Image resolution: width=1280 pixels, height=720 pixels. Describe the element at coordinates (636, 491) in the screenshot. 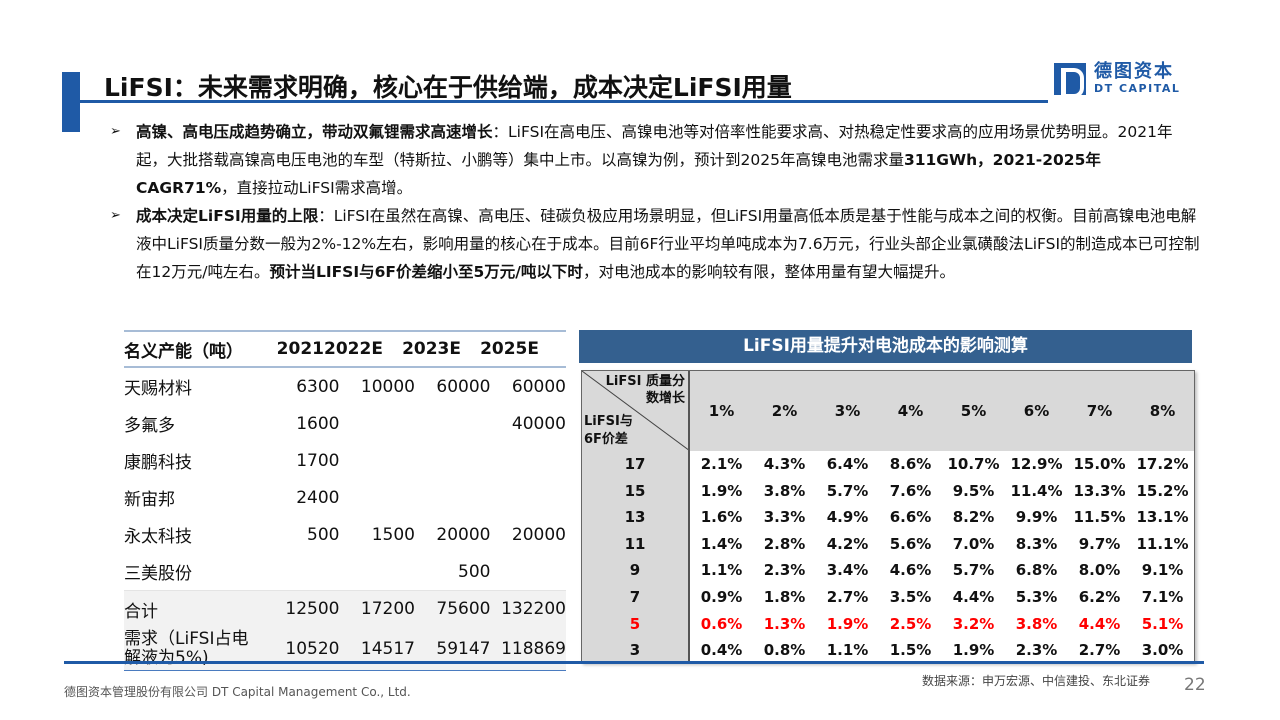

I see `row-header: 15` at that location.